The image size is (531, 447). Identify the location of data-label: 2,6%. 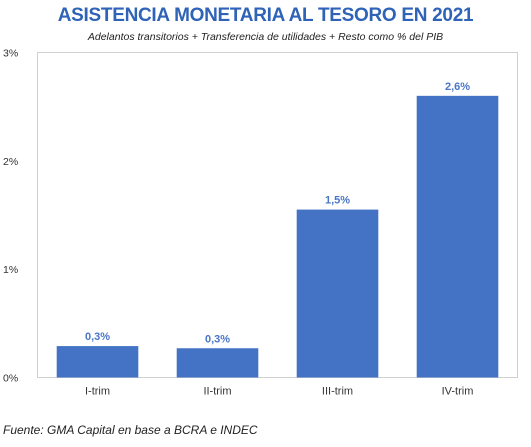
(457, 87).